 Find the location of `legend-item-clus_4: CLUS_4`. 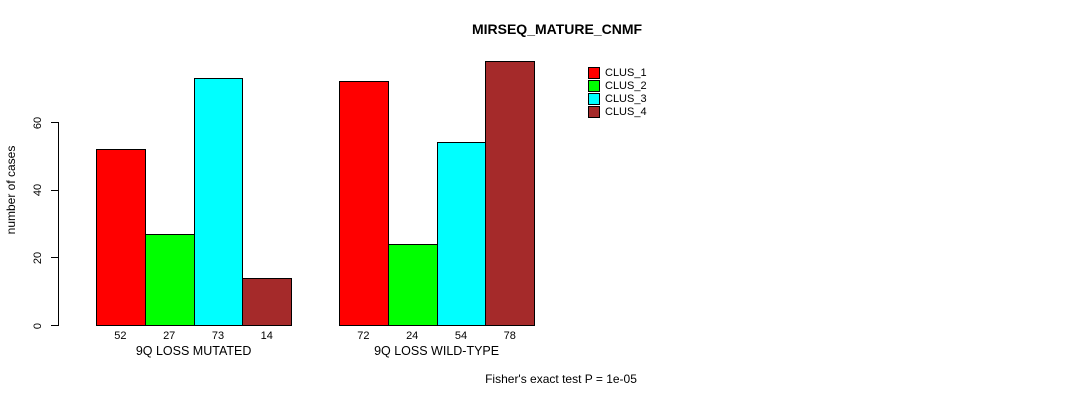

legend-item-clus_4: CLUS_4 is located at coordinates (617, 111).